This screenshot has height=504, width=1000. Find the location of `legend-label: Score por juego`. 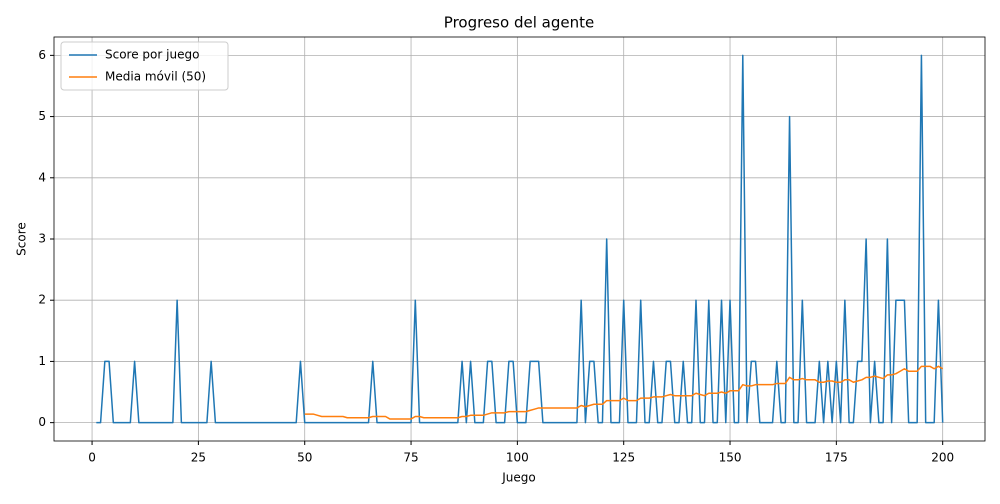

legend-label: Score por juego is located at coordinates (152, 55).